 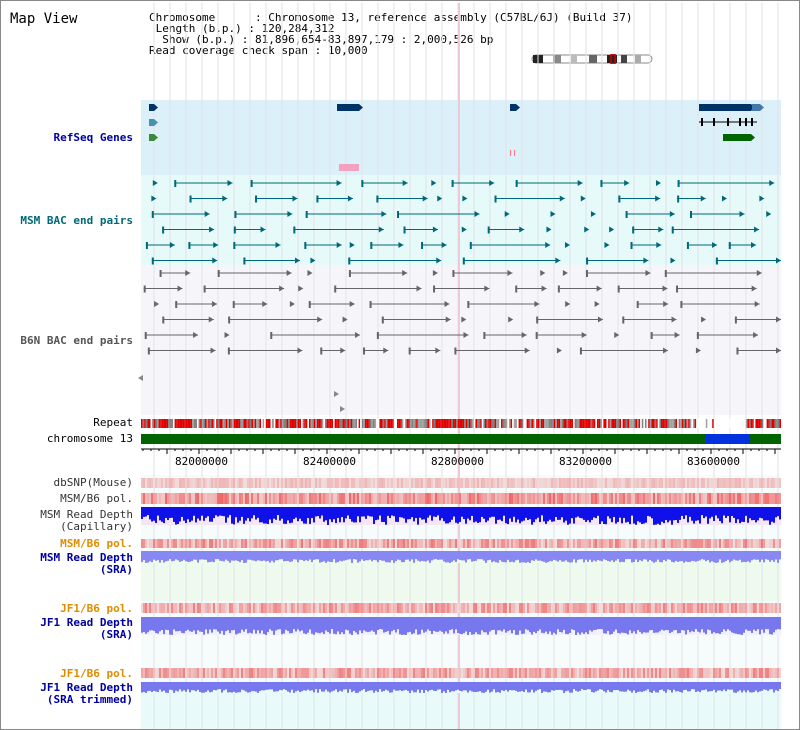 I want to click on b6n-bac-label: B6N BAC end pairs, so click(x=76, y=340).